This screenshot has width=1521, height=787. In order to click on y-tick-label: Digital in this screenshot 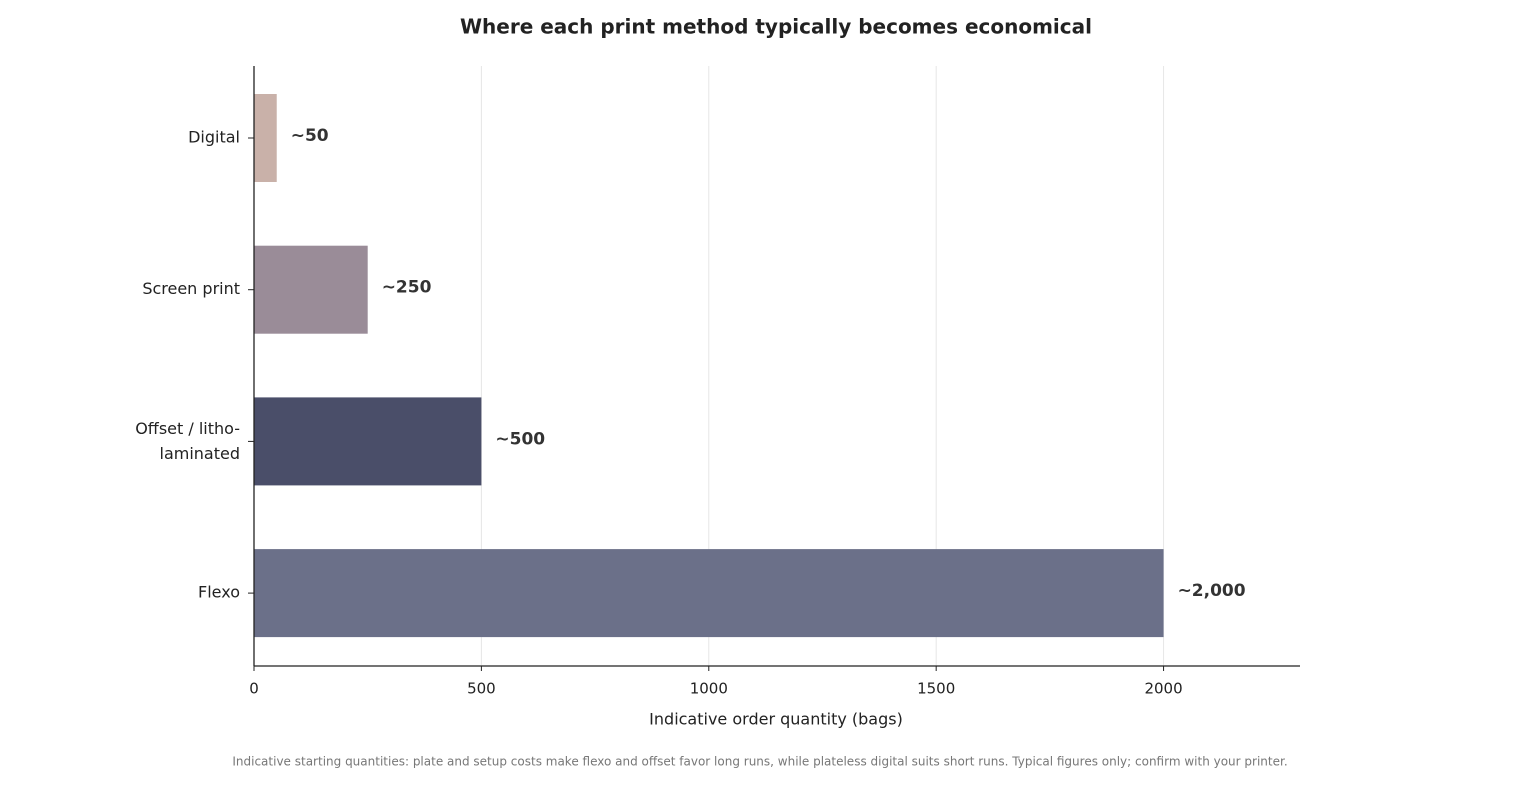, I will do `click(214, 137)`.